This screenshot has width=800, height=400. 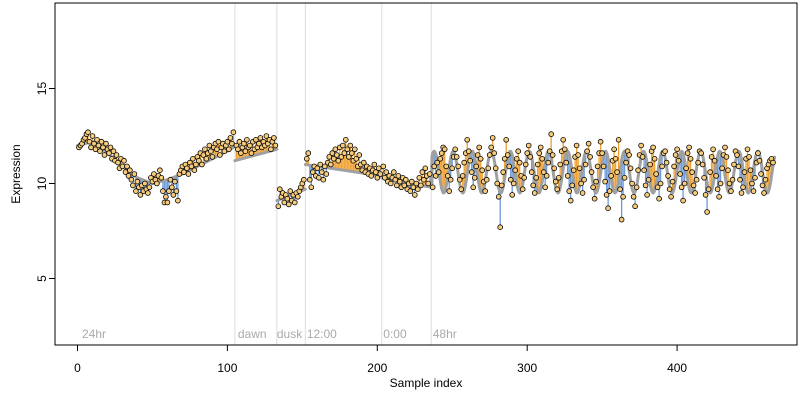 I want to click on phase-label: 48hr, so click(x=445, y=334).